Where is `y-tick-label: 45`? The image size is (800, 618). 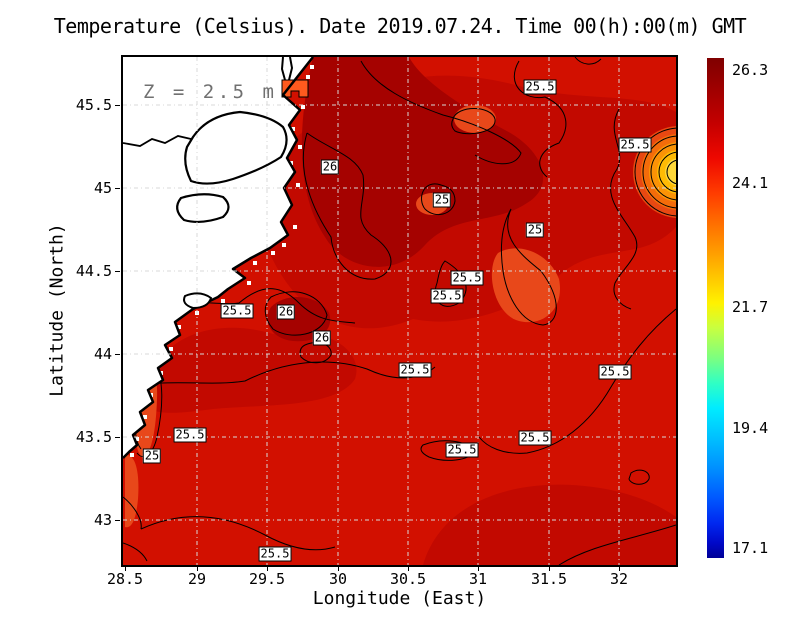
y-tick-label: 45 is located at coordinates (102, 188).